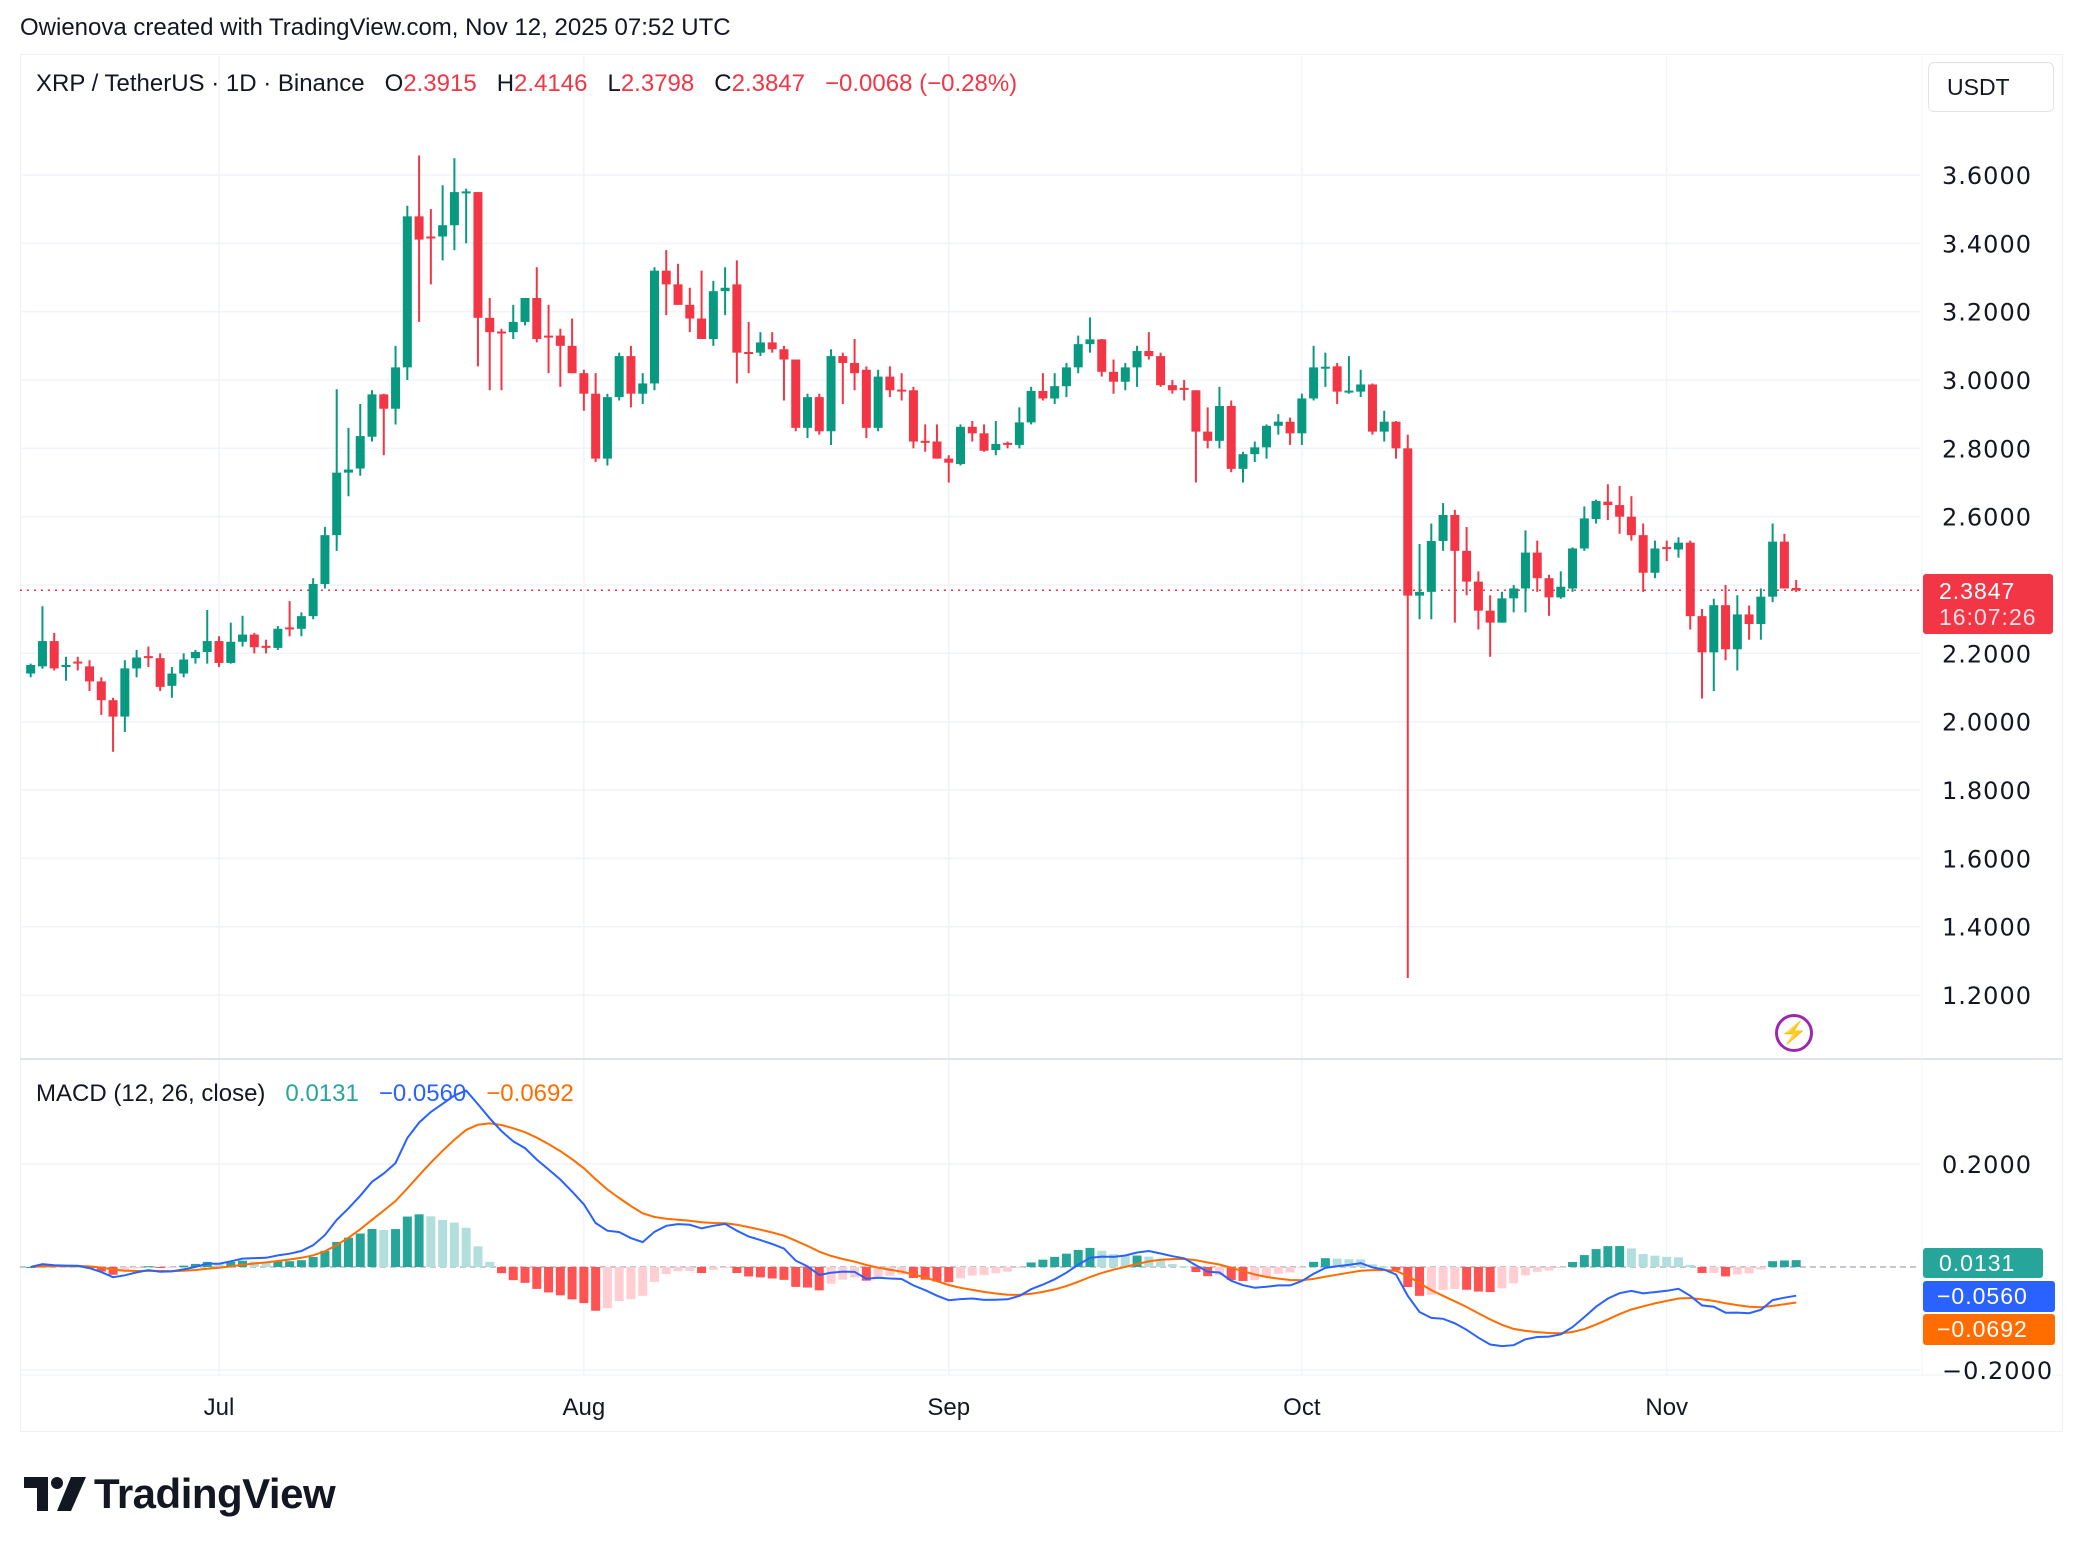 This screenshot has height=1552, width=2084. I want to click on lightning-bolt-icon: ⚡, so click(1794, 1033).